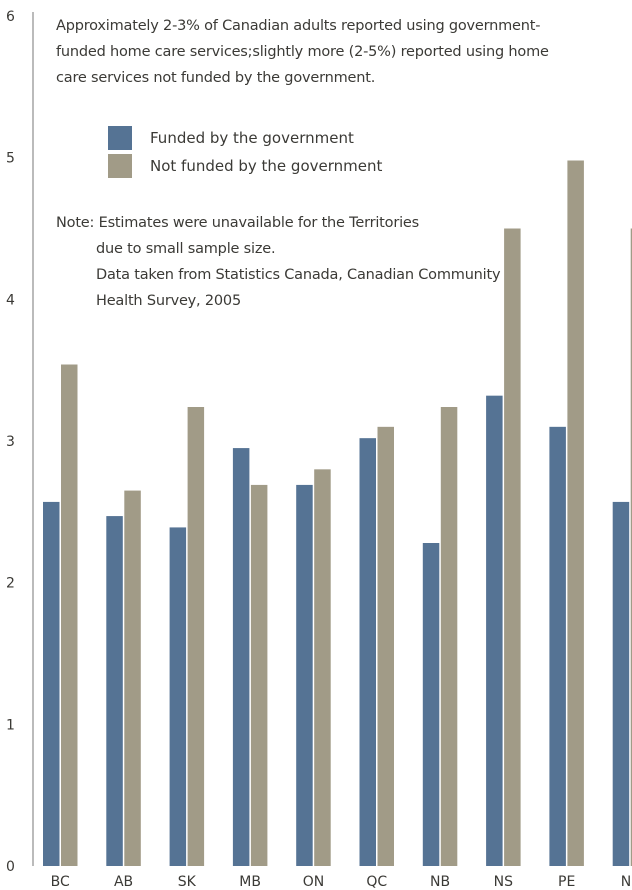 The image size is (632, 890). Describe the element at coordinates (123, 882) in the screenshot. I see `x-tick-label: AB` at that location.